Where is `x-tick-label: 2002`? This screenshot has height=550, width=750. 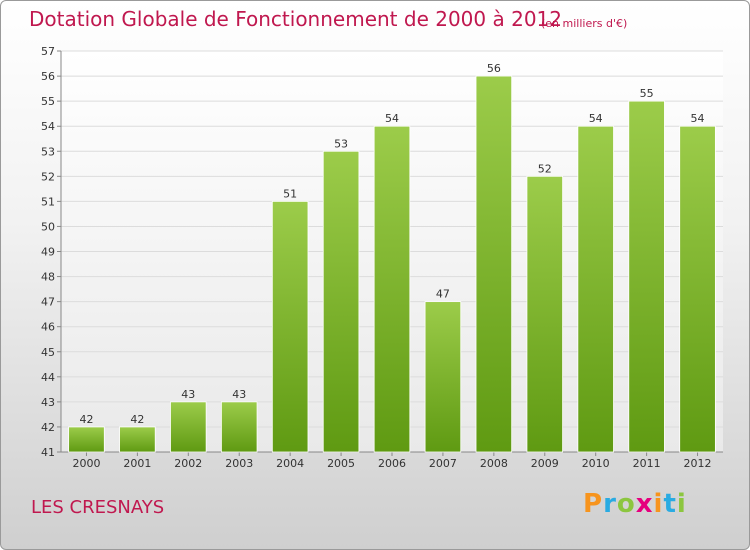 x-tick-label: 2002 is located at coordinates (188, 463).